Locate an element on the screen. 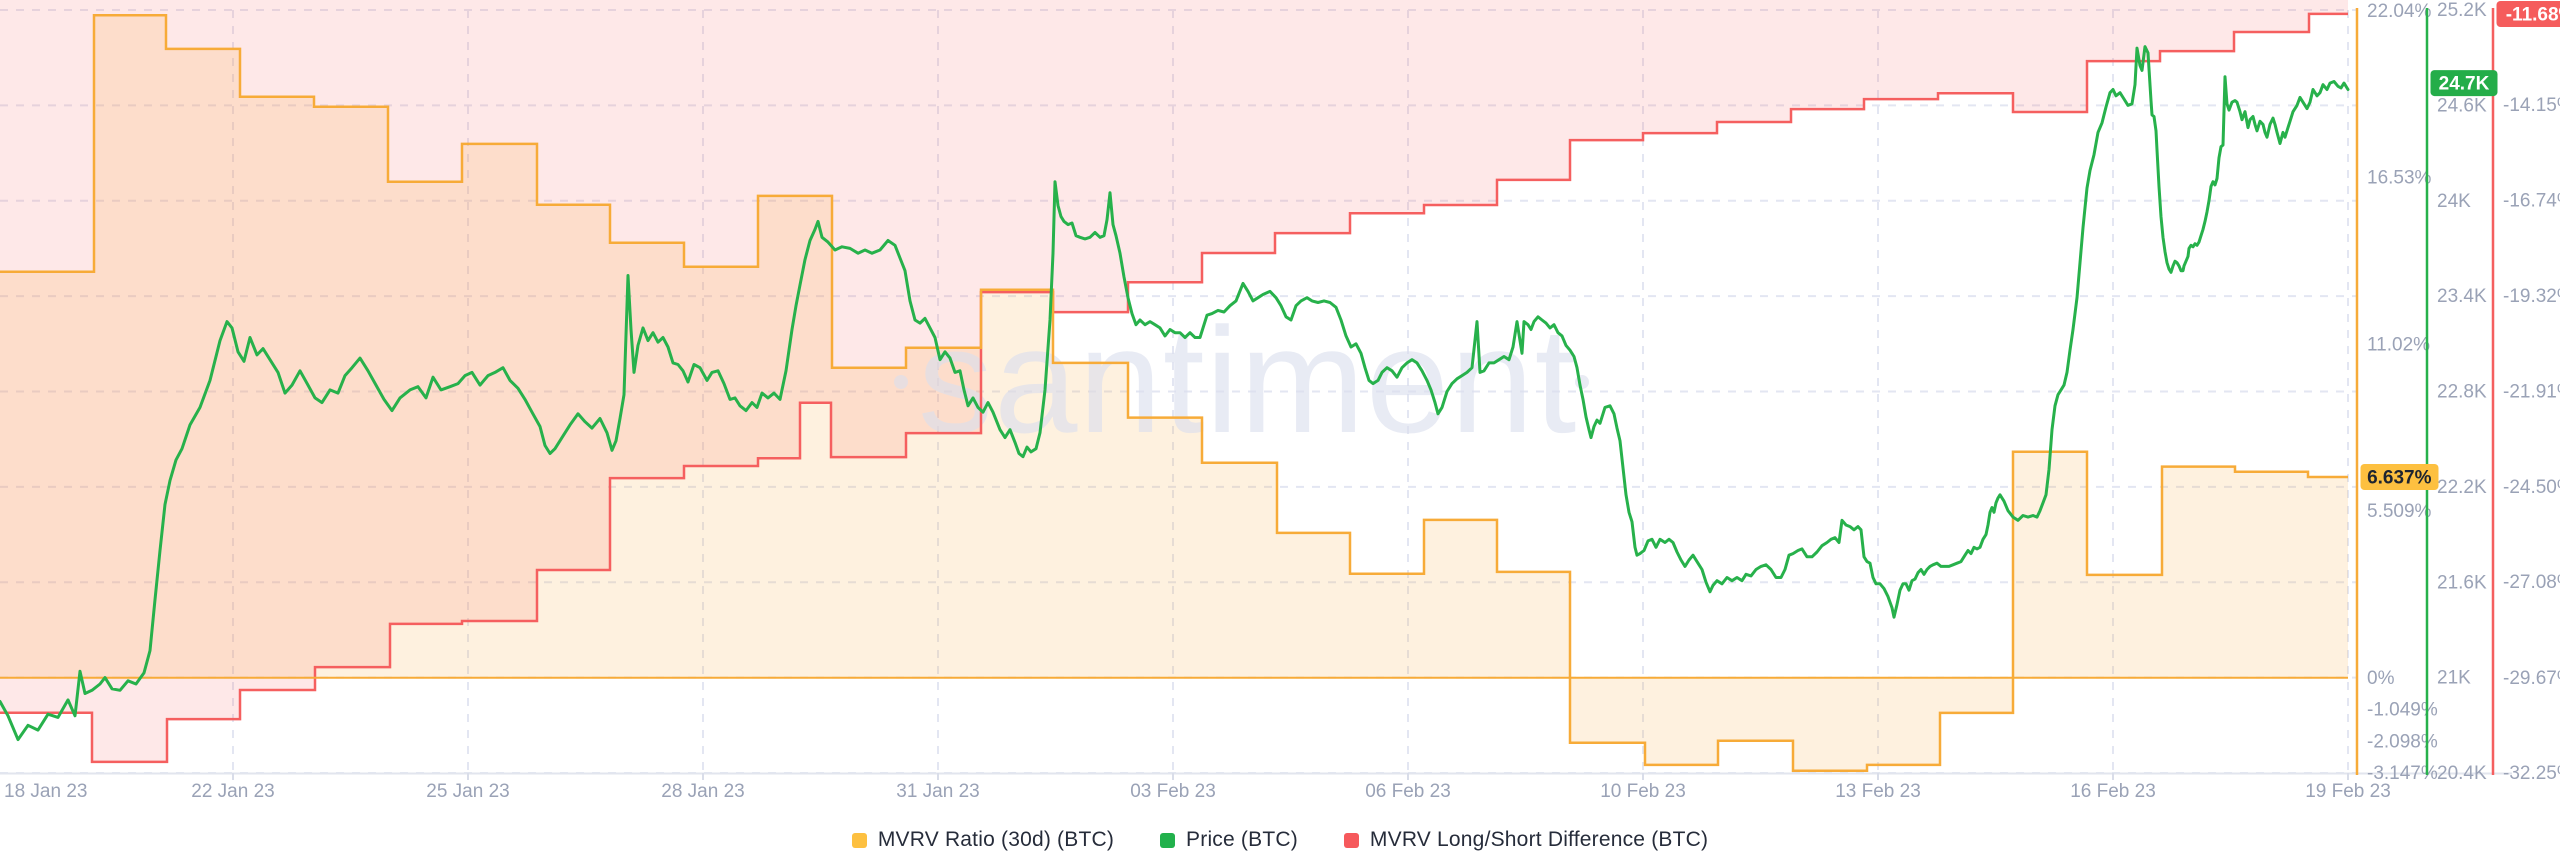  x-tick-label: 03 Feb 23 is located at coordinates (1173, 791).